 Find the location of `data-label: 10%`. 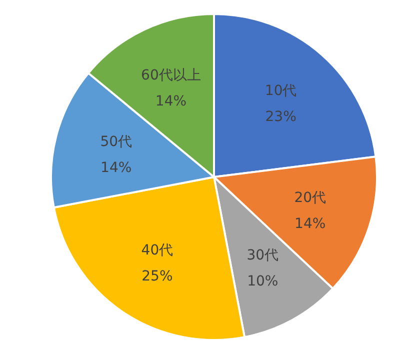

data-label: 10% is located at coordinates (262, 282).